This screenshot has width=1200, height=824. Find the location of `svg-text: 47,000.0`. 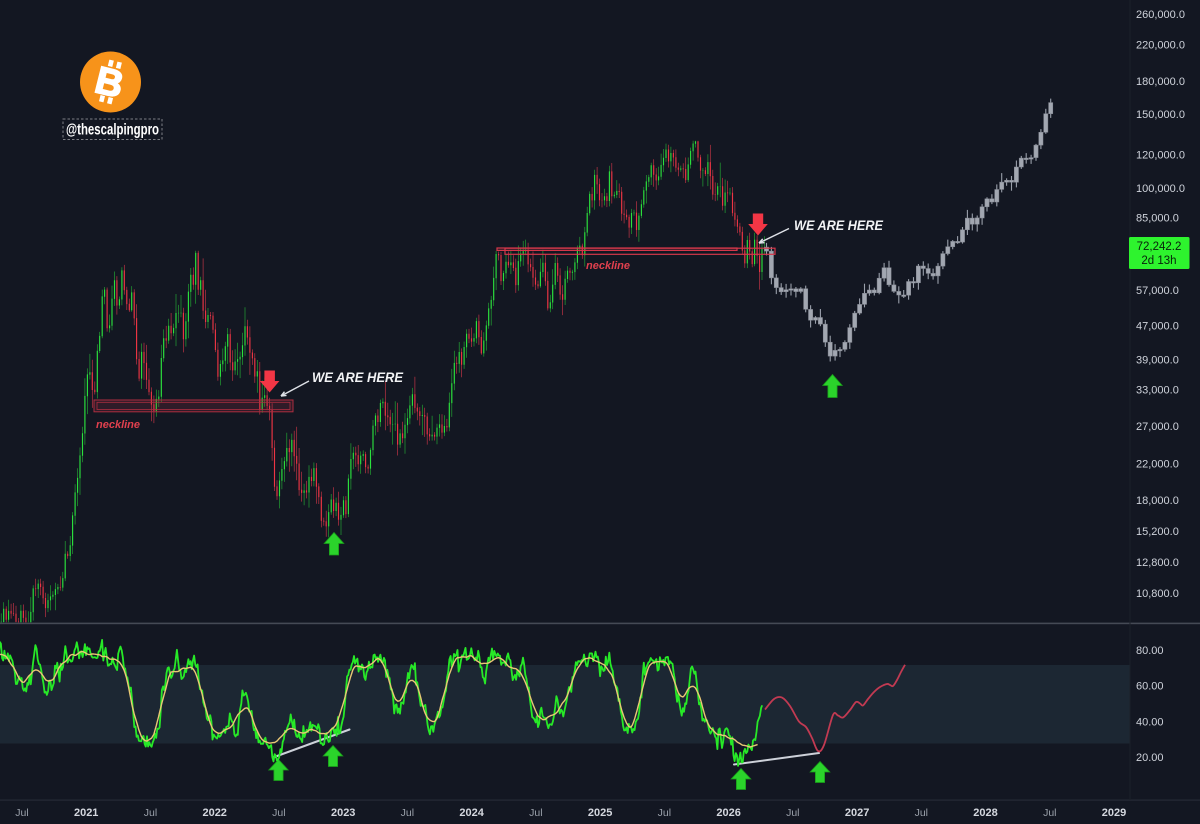

svg-text: 47,000.0 is located at coordinates (1157, 326).